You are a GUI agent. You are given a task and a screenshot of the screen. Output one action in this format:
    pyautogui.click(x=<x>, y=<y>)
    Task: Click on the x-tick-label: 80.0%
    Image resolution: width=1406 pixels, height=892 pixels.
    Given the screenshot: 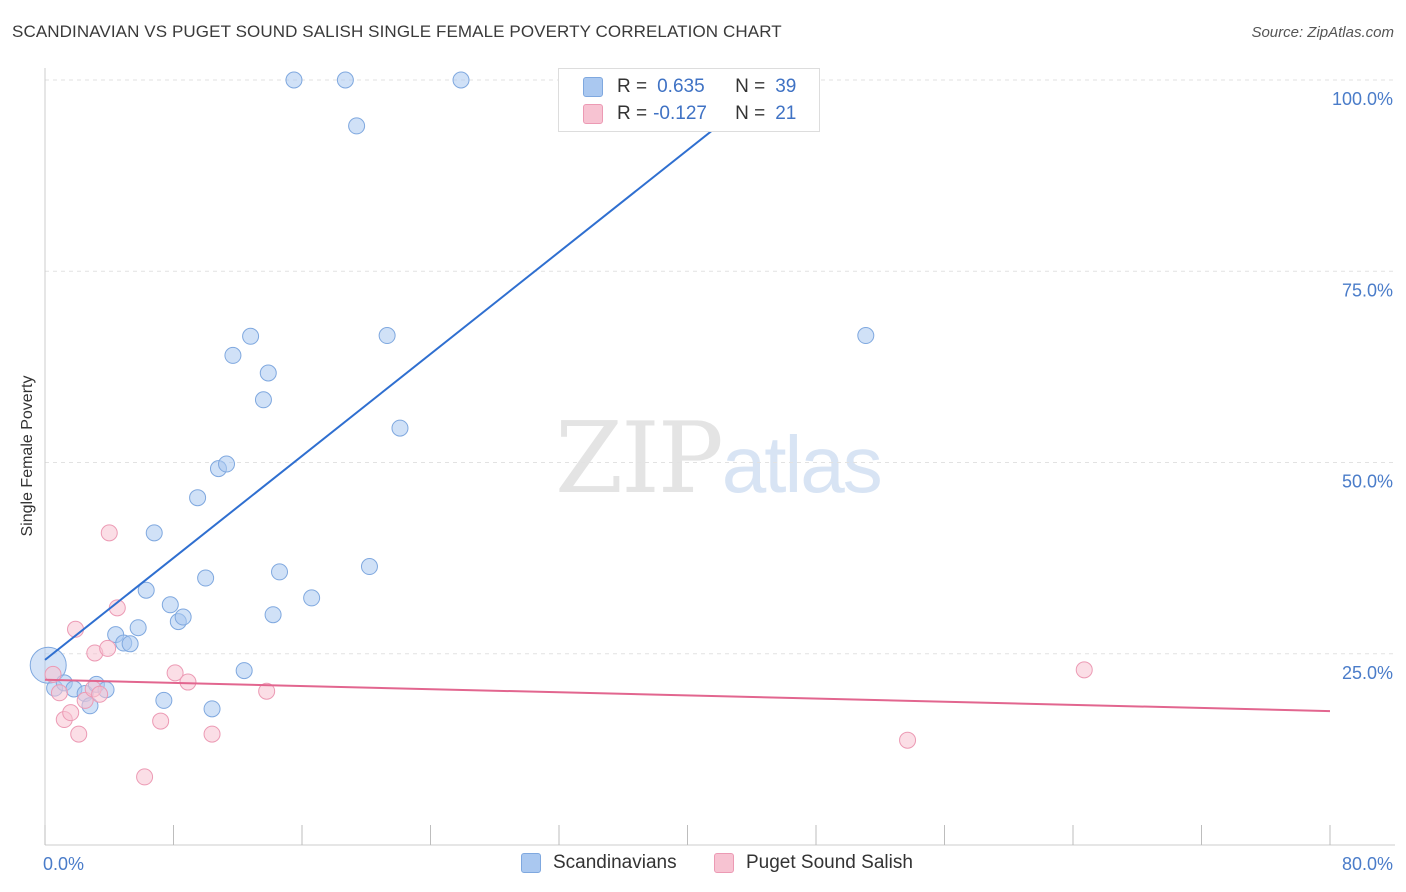 What is the action you would take?
    pyautogui.click(x=1367, y=864)
    